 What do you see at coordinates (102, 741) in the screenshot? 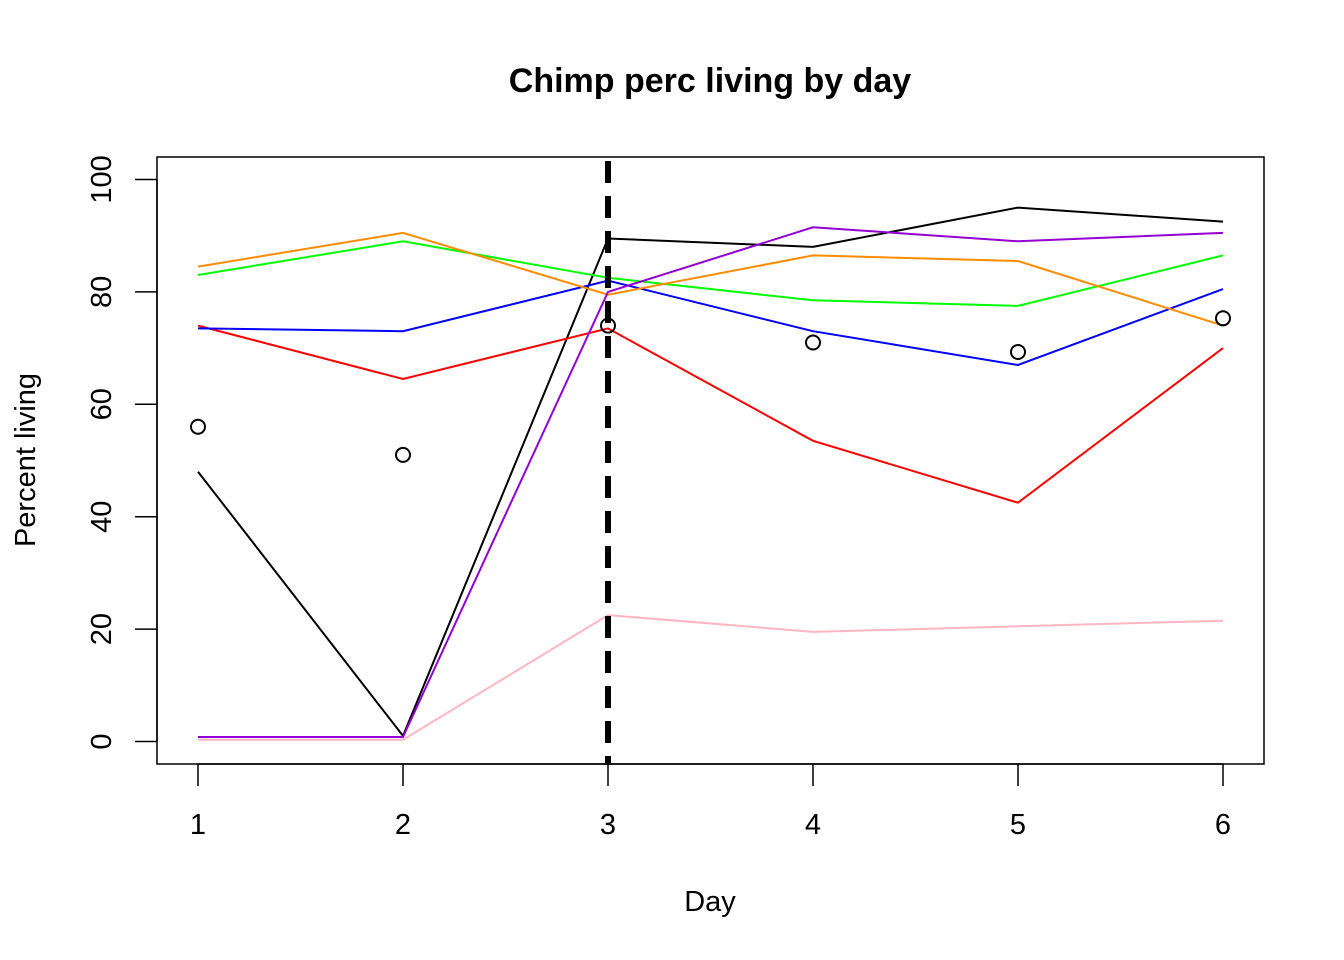
I see `y-tick-label: 0` at bounding box center [102, 741].